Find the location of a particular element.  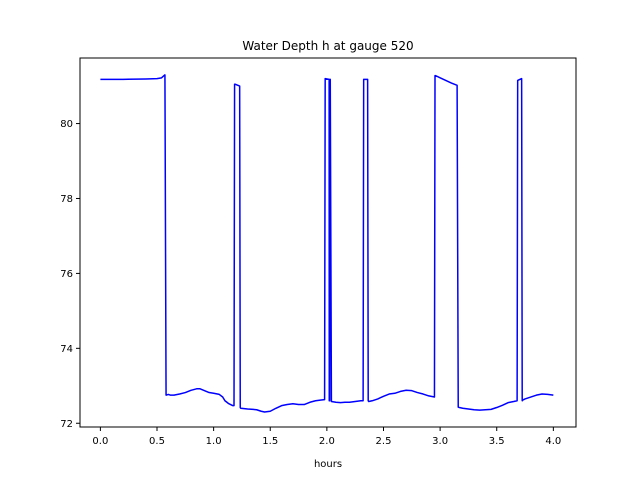

y-axis: 72 74 76 78 80 is located at coordinates (70, 274).